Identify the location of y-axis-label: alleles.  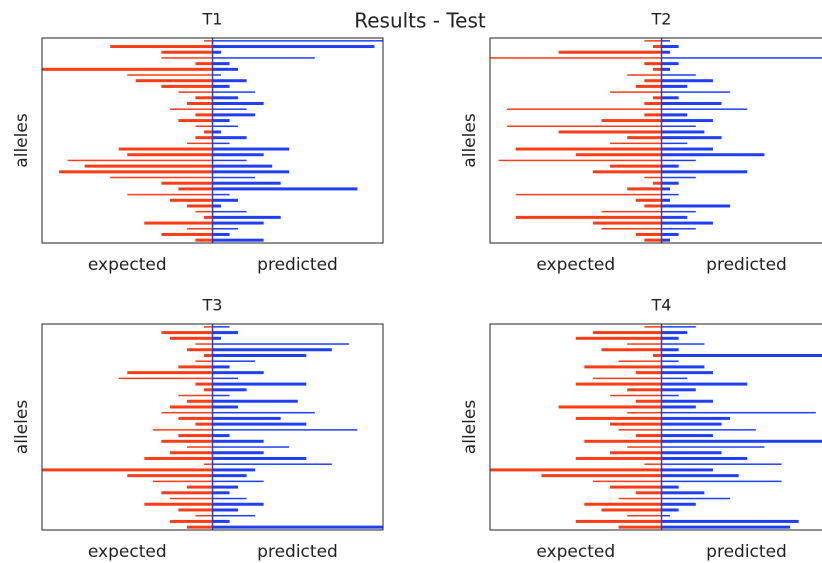
(470, 427).